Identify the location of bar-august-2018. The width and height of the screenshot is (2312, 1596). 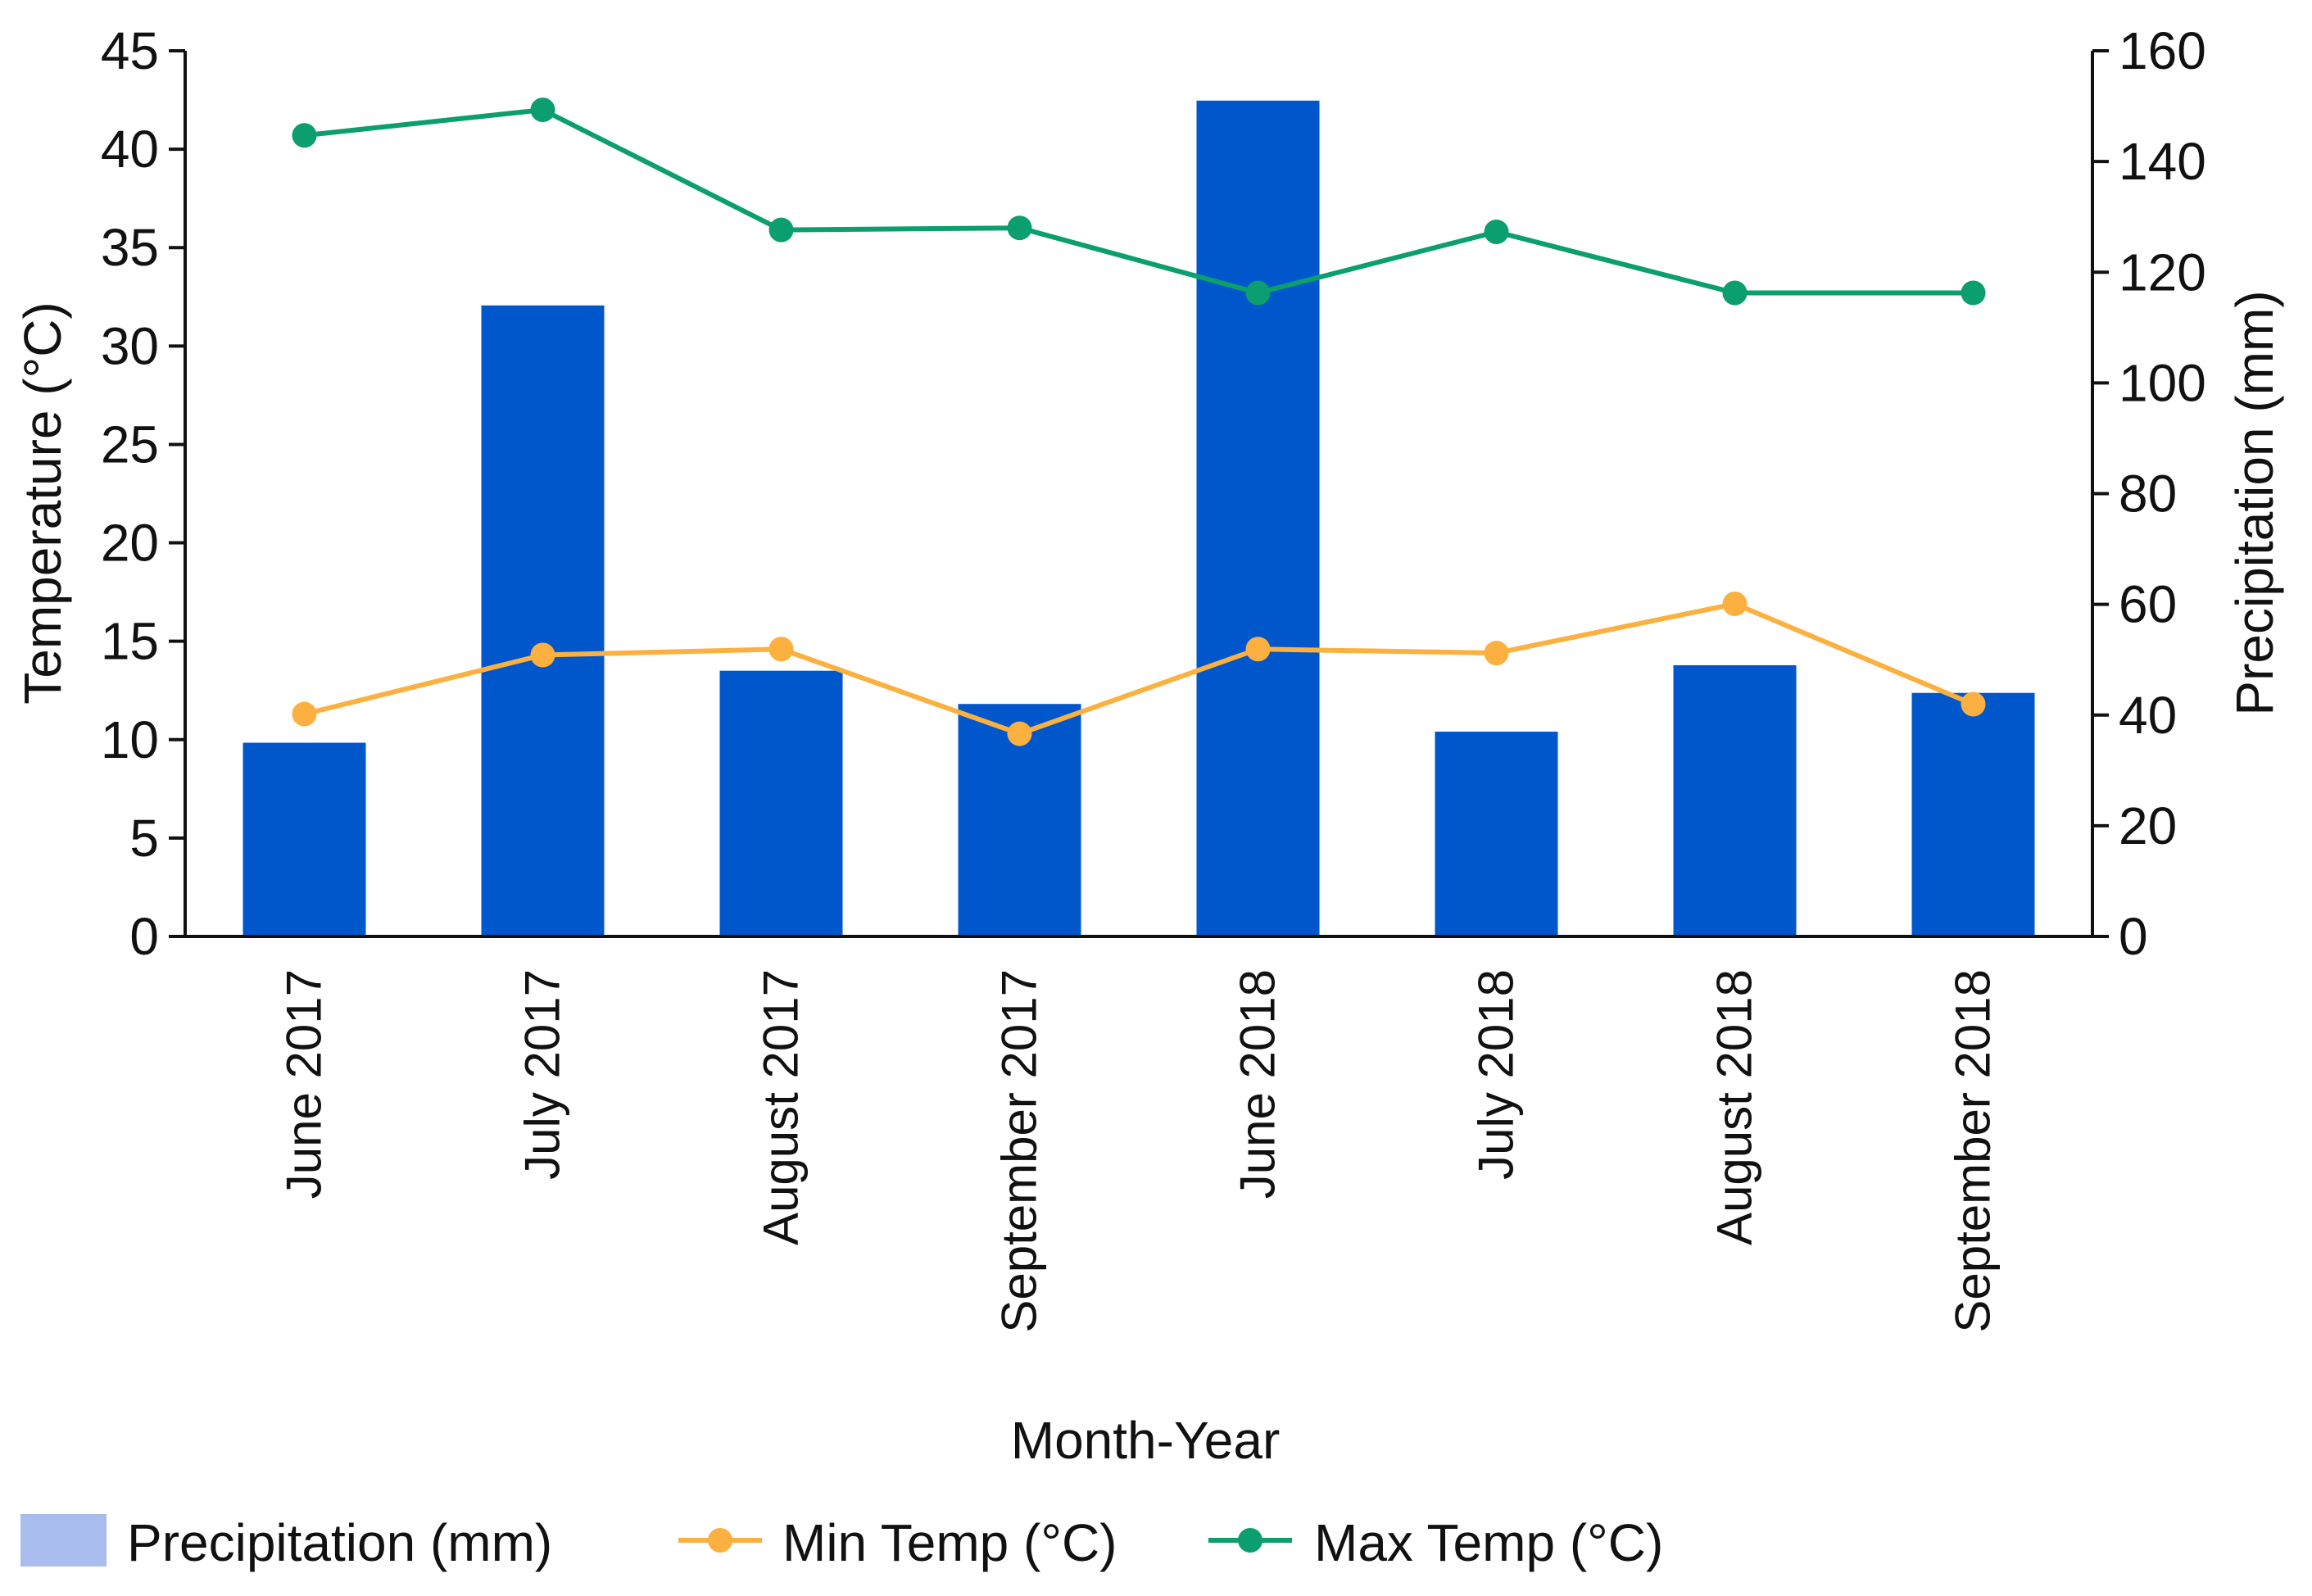
(1735, 800).